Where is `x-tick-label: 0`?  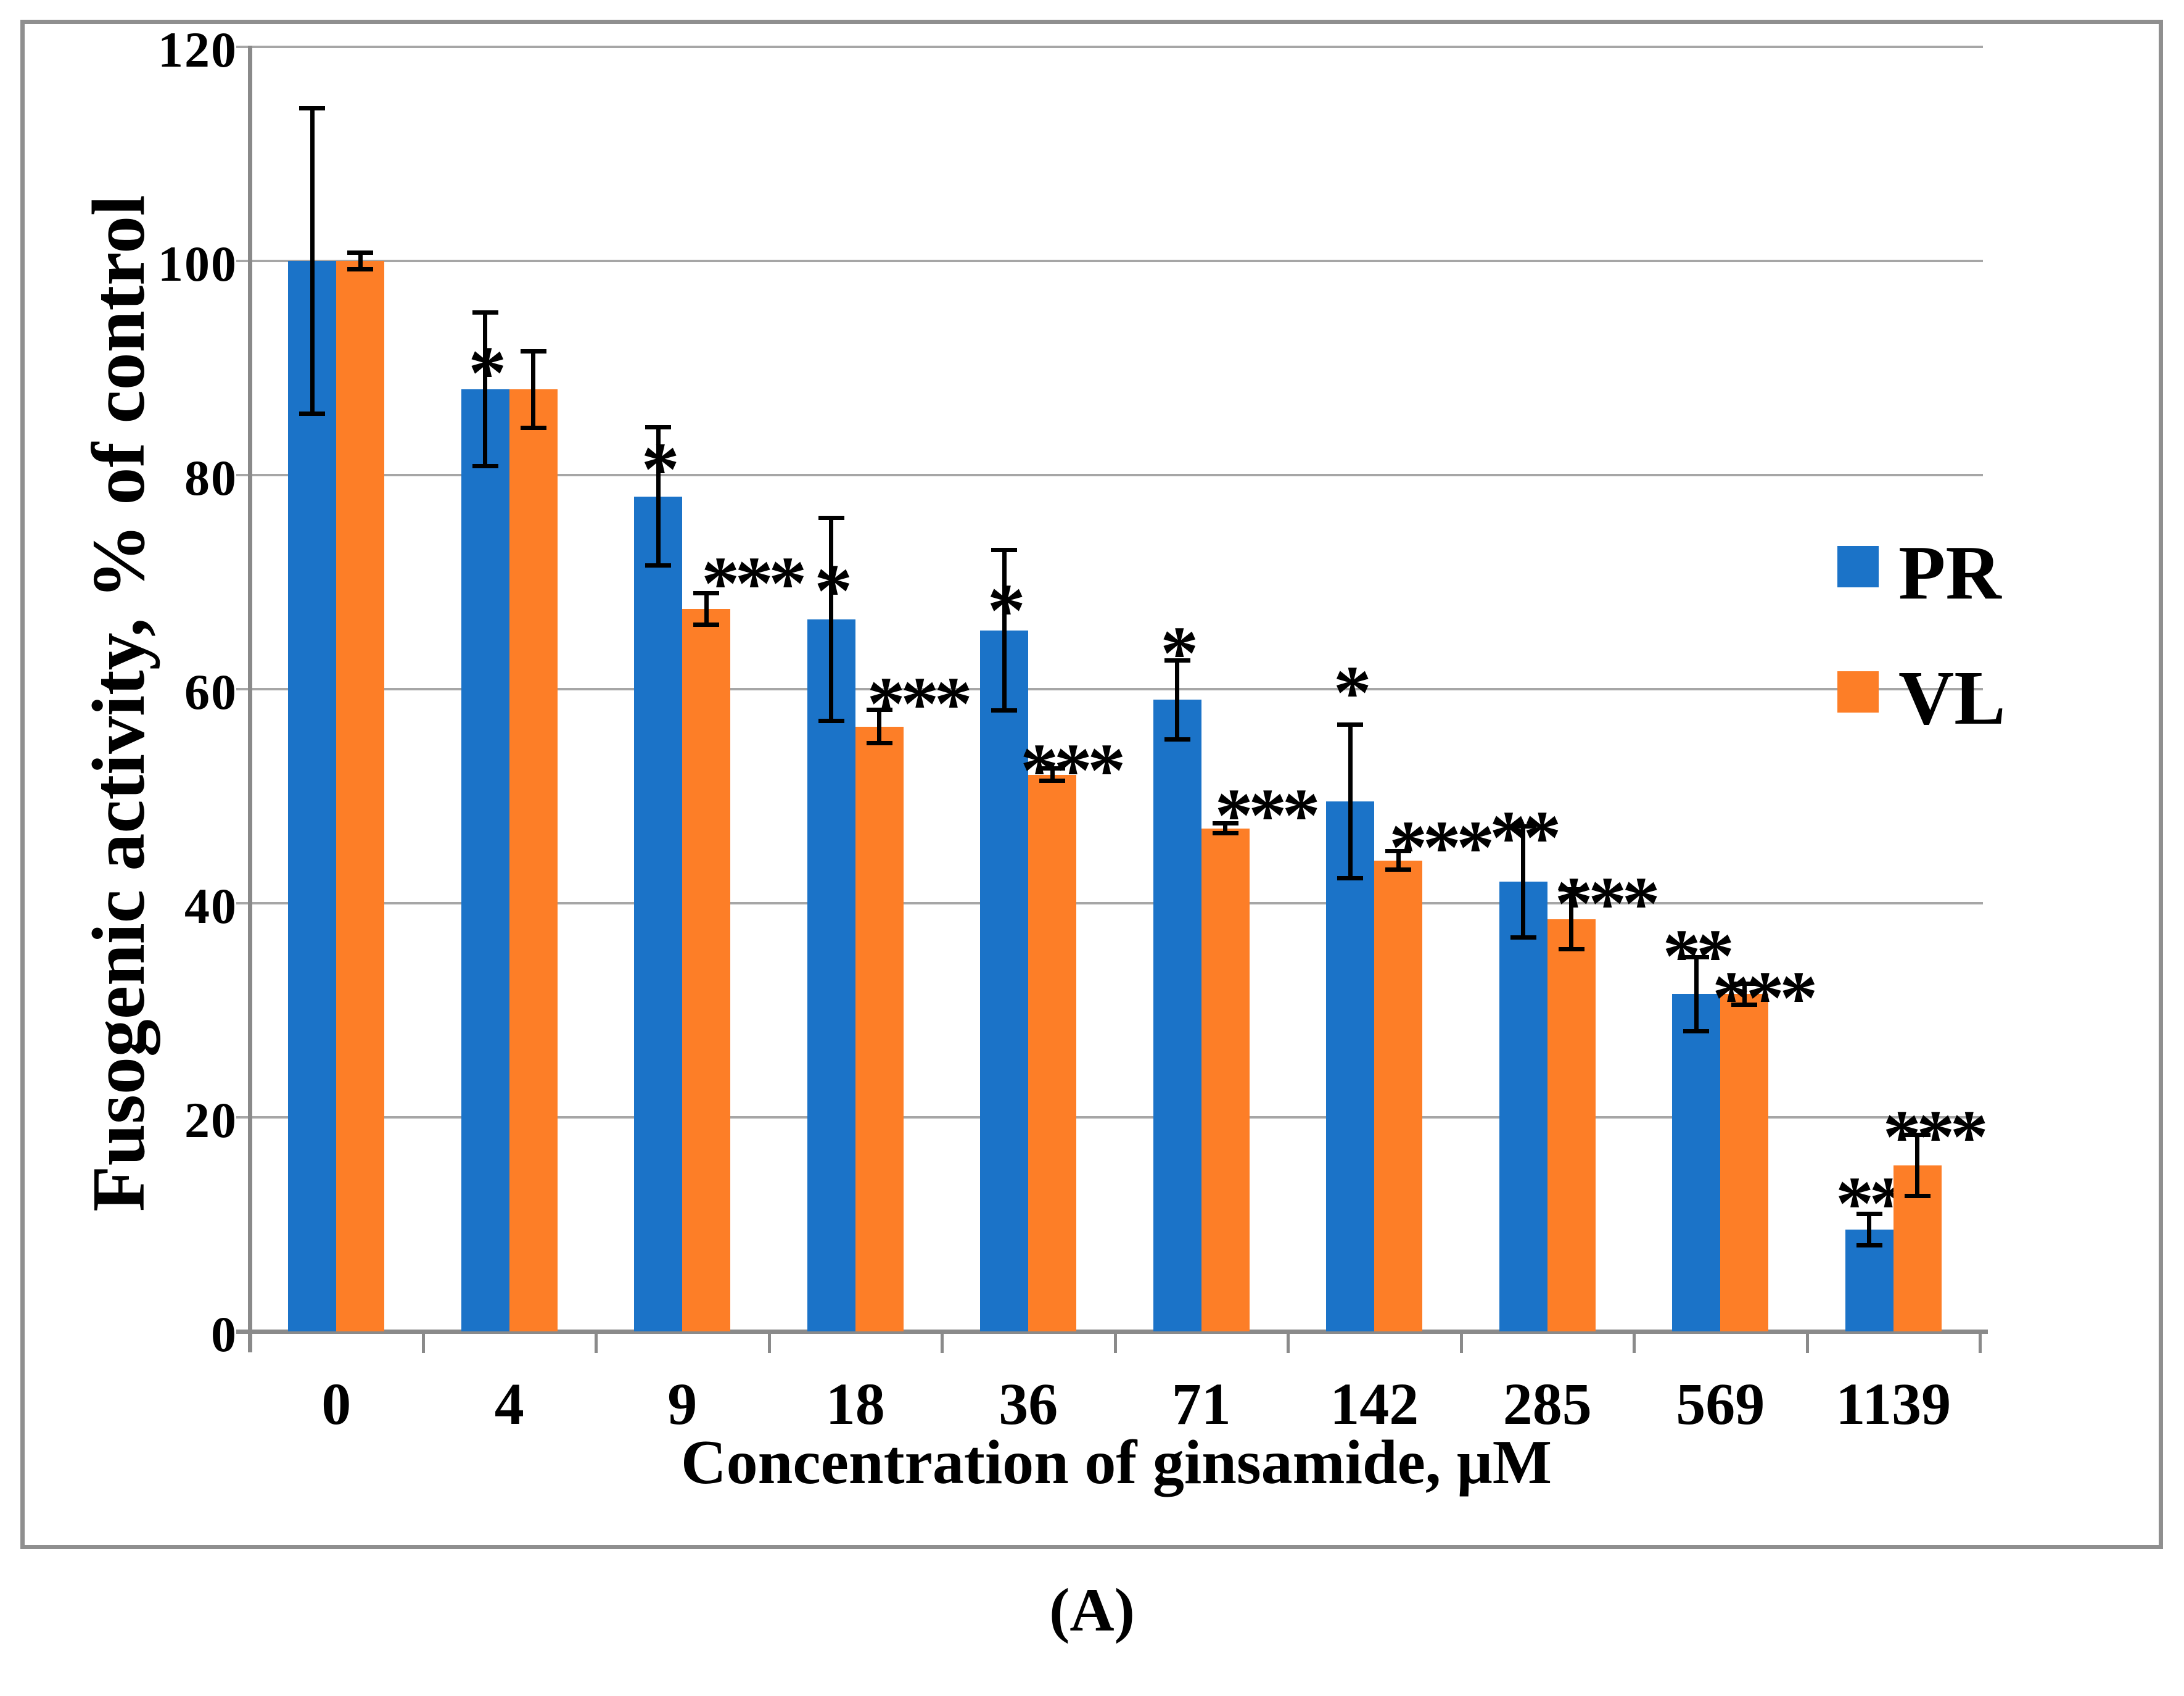 x-tick-label: 0 is located at coordinates (336, 1404).